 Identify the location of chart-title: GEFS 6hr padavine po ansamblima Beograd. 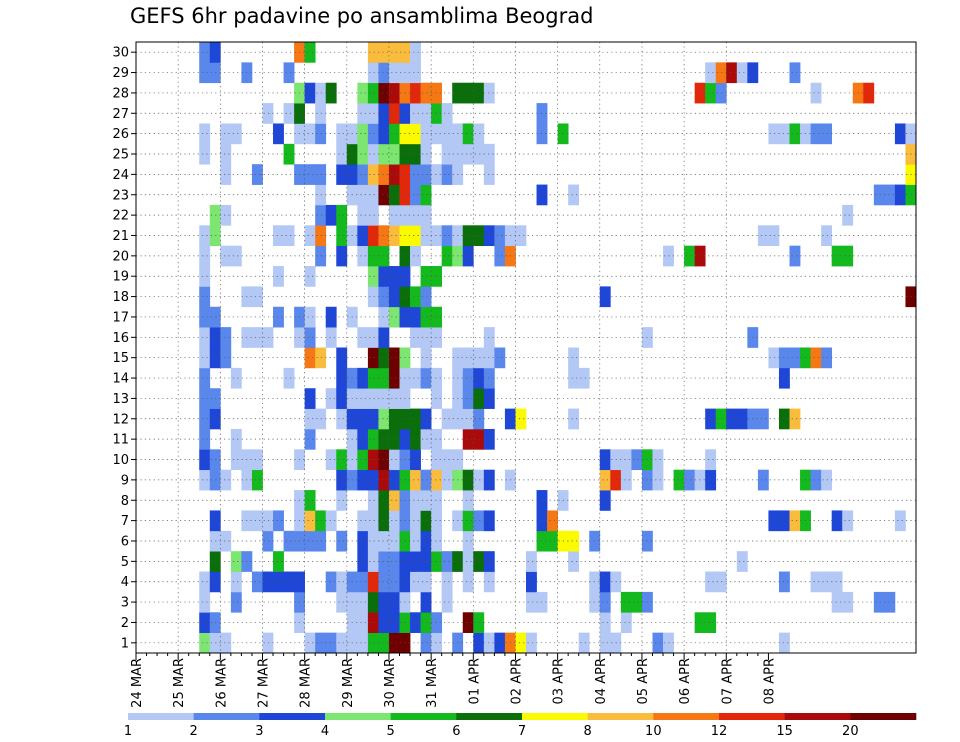
(362, 16).